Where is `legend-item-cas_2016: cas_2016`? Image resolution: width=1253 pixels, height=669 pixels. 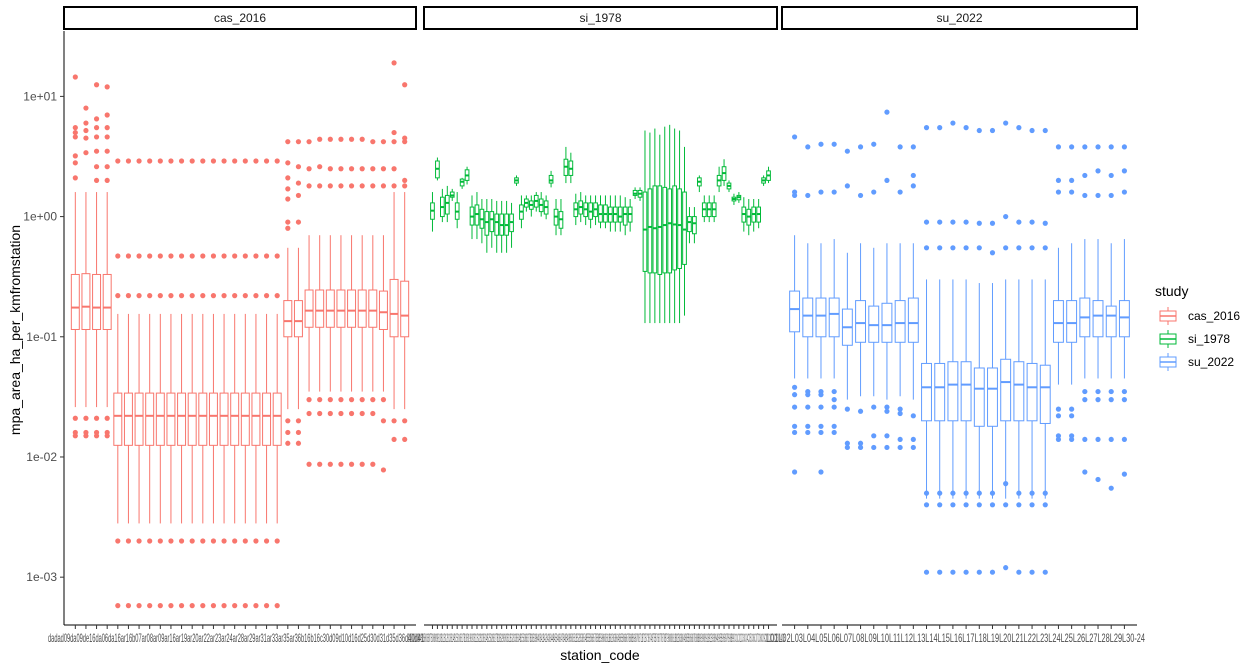 legend-item-cas_2016: cas_2016 is located at coordinates (1199, 316).